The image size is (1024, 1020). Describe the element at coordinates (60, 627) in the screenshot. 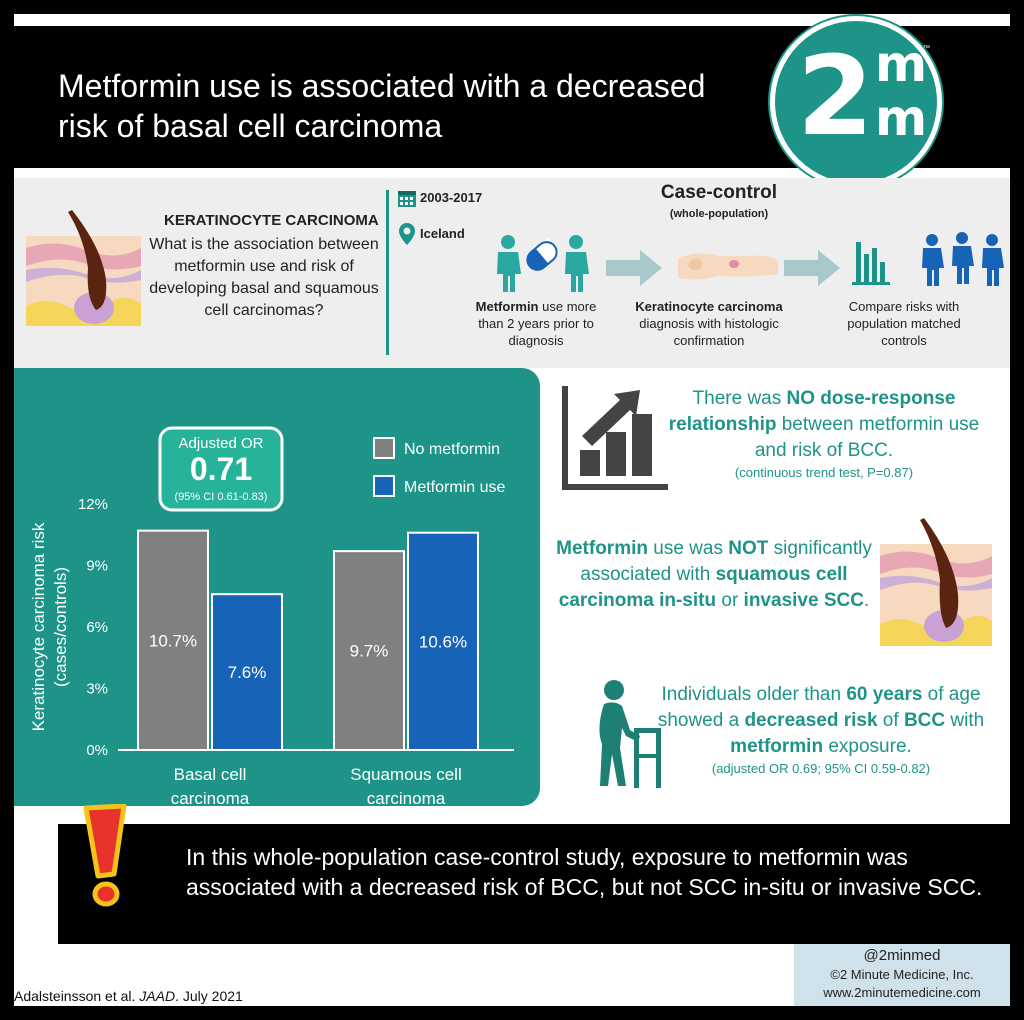

I see `y-axis-label-units: (cases/controls)` at that location.